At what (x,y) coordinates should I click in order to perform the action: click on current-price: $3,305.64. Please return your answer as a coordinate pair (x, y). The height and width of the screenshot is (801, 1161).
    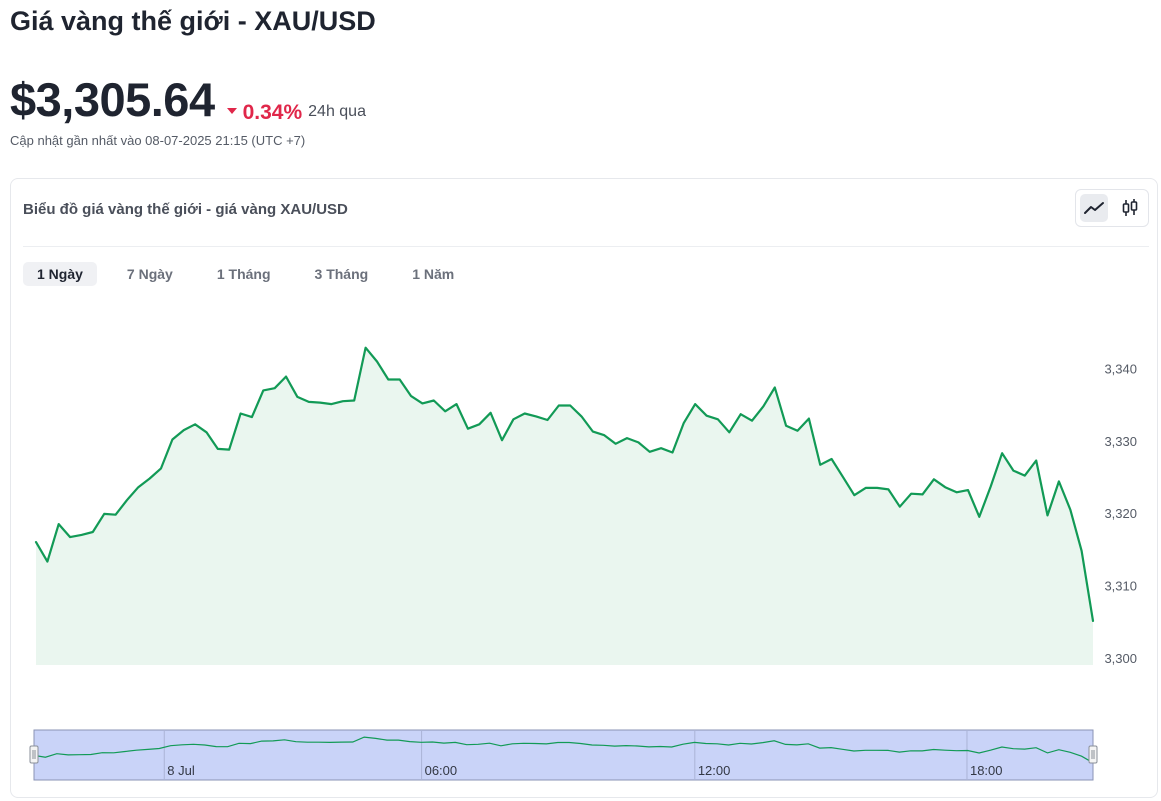
    Looking at the image, I should click on (112, 99).